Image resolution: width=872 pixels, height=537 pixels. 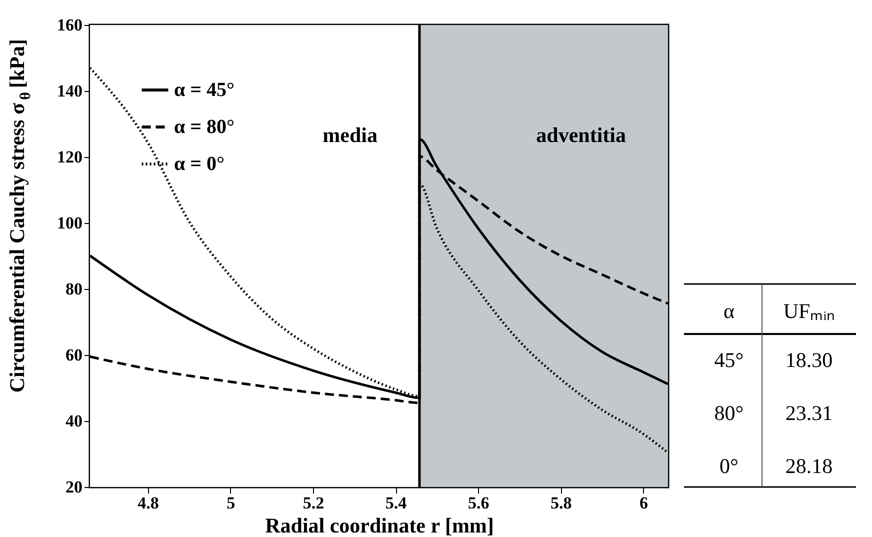 I want to click on y-tick-label: 120, so click(x=69, y=157).